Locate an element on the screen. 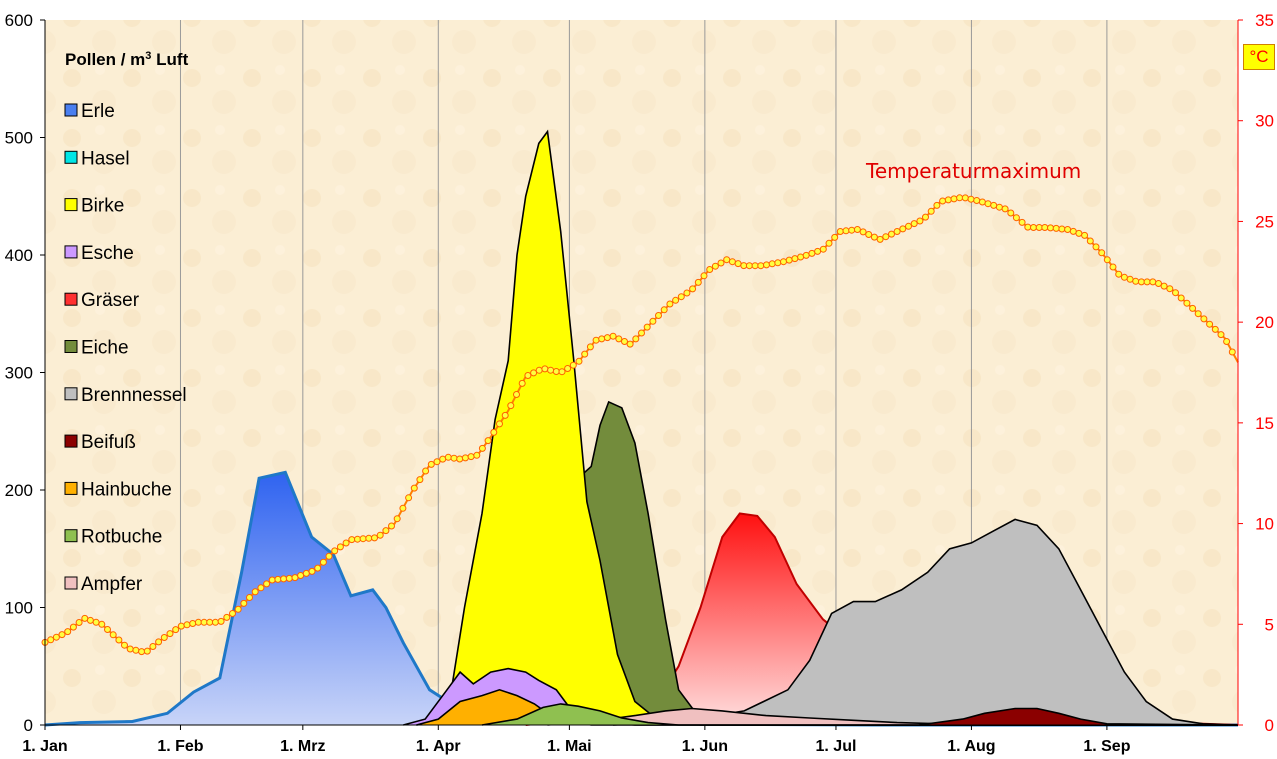 The height and width of the screenshot is (759, 1277). x-tick-label: 1. Aug is located at coordinates (971, 746).